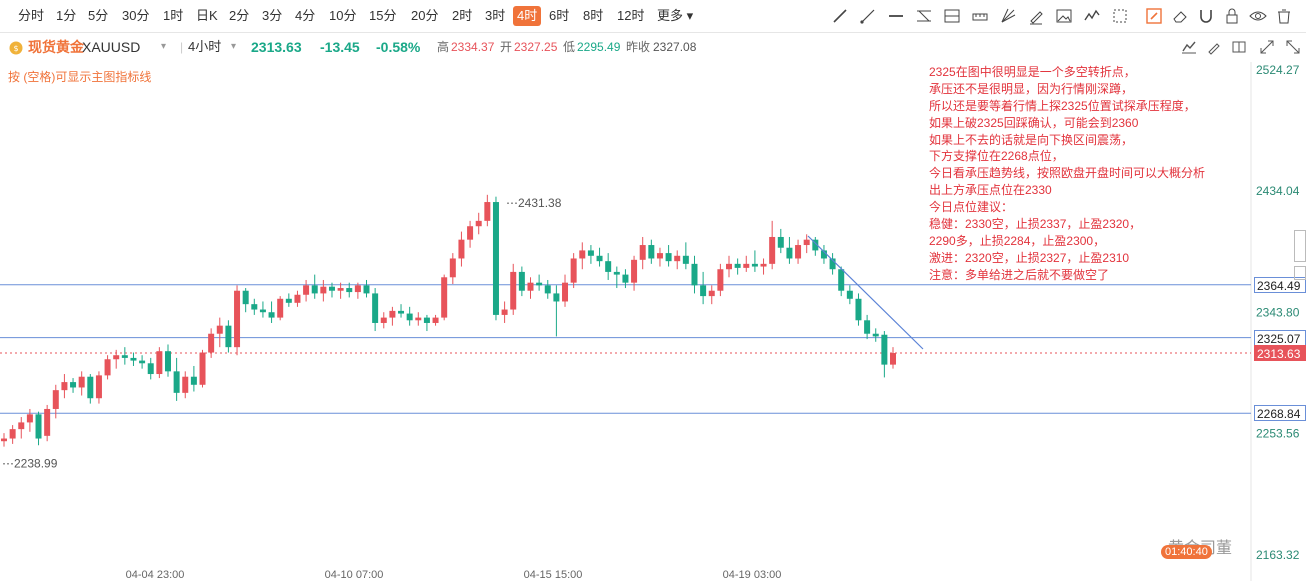  I want to click on toggle-tools-icon, so click(1239, 49).